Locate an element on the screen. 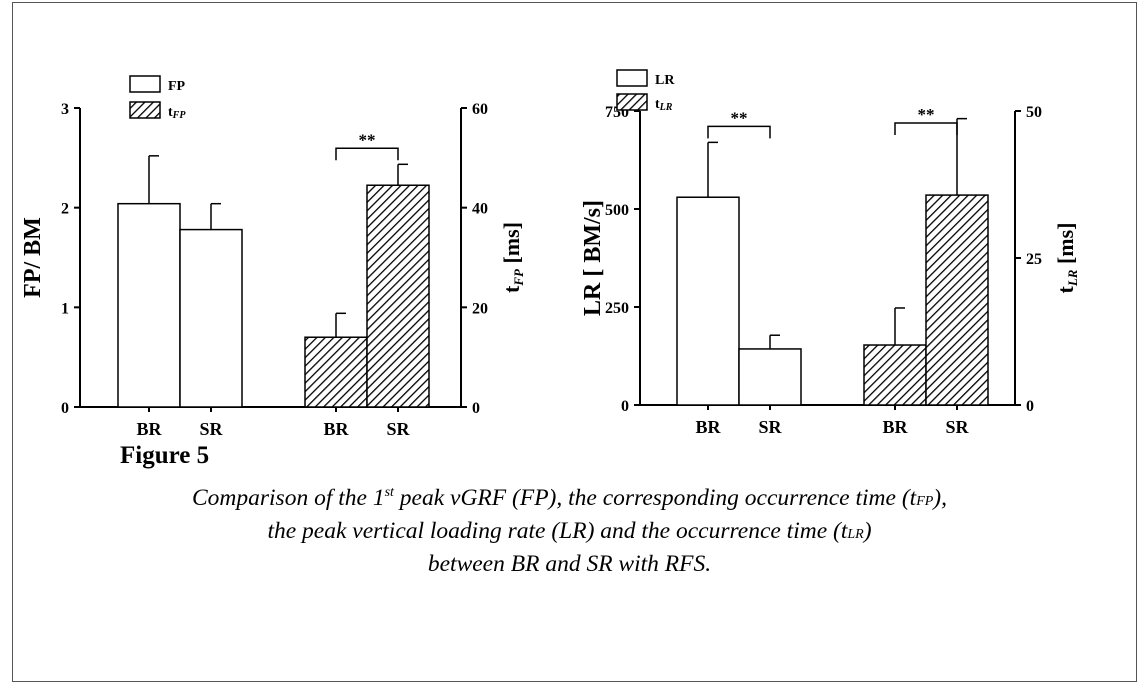 The image size is (1139, 682). legend-label: FP is located at coordinates (177, 86).